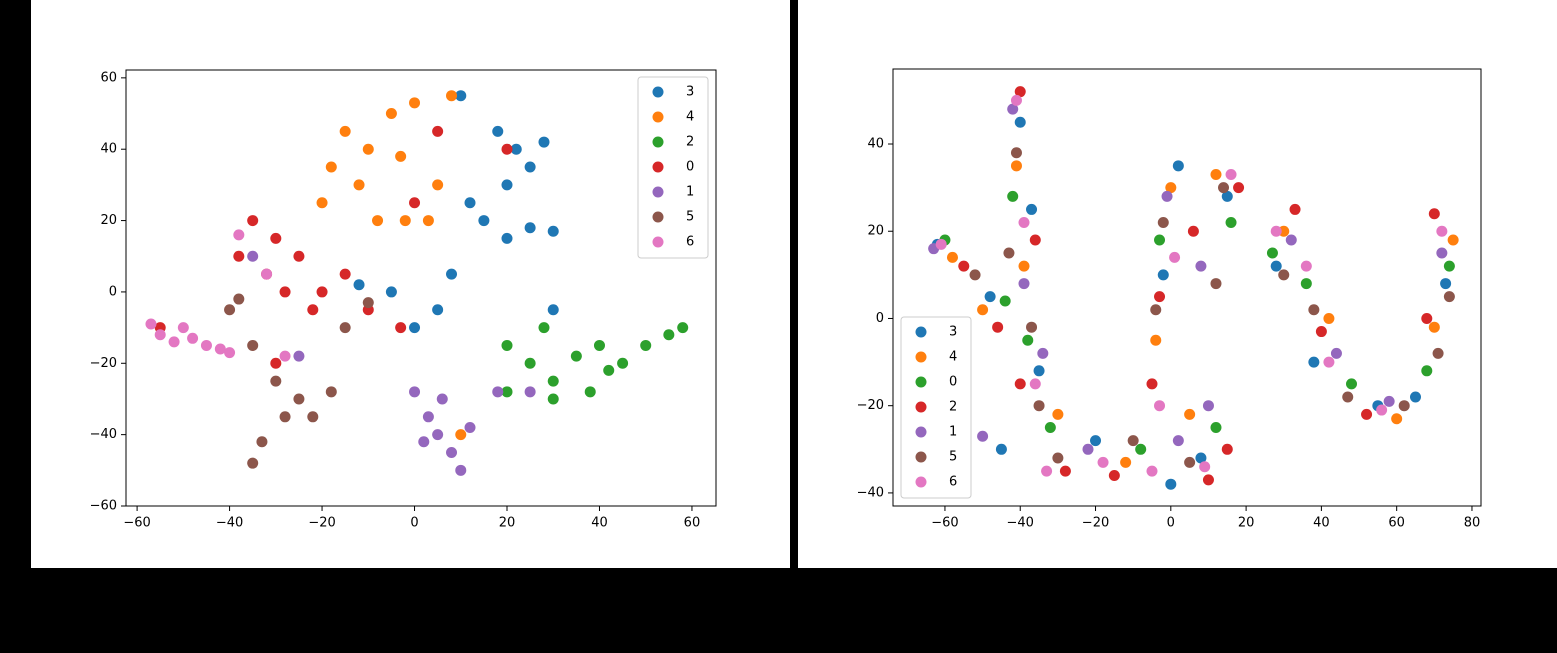 The image size is (1557, 653). I want to click on legend-label: 5, so click(953, 457).